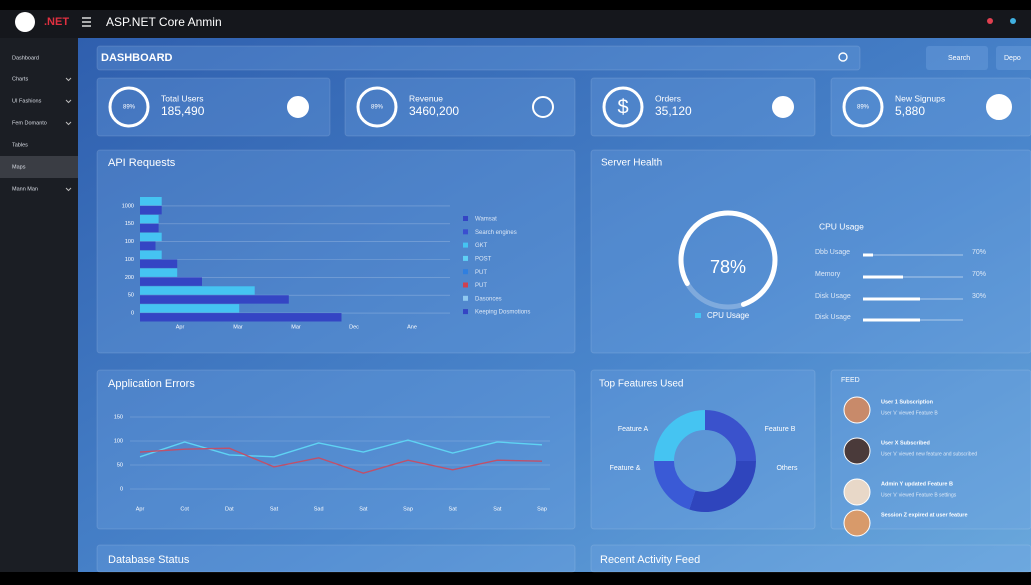 The width and height of the screenshot is (1031, 585). I want to click on y-tick-label: 1000, so click(128, 206).